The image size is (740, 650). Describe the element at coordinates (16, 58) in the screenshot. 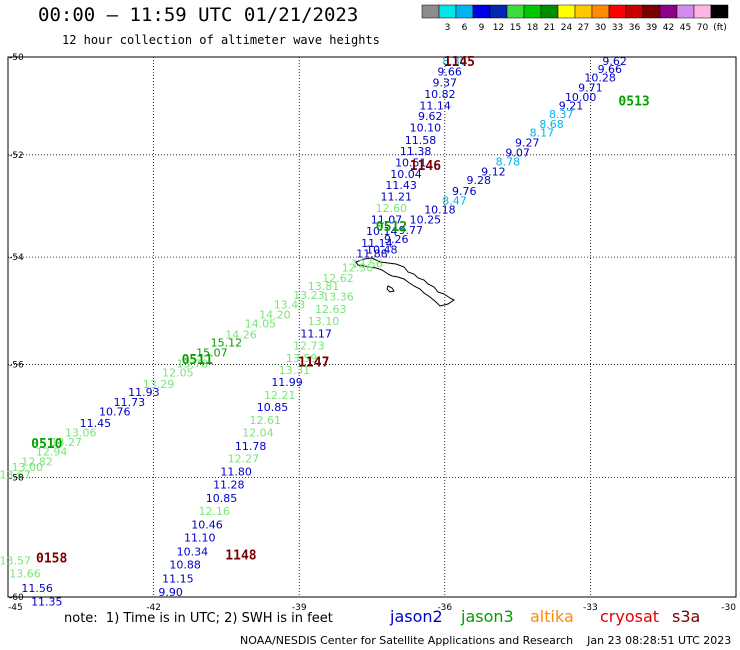

I see `lat-tick-label: -50` at that location.